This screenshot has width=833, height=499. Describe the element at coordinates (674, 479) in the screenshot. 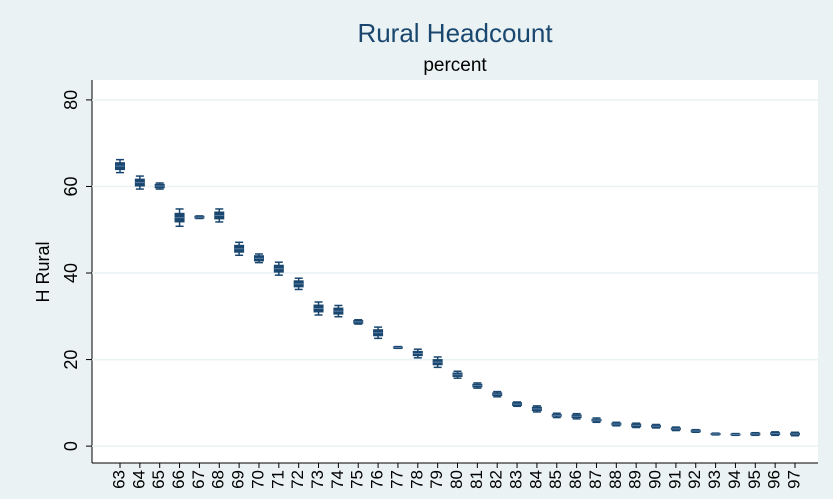

I see `x-tick-label: 91` at that location.